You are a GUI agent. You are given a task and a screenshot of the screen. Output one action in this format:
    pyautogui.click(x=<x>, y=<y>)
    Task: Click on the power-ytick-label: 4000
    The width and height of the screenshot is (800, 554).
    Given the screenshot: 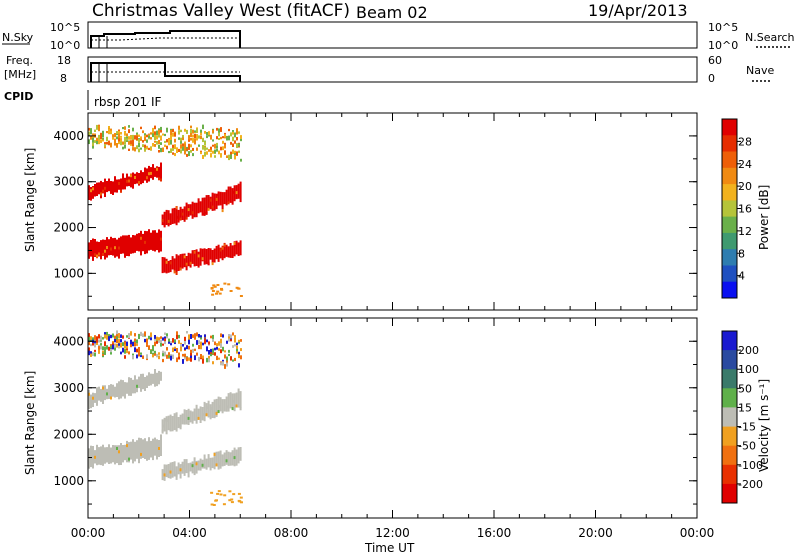 What is the action you would take?
    pyautogui.click(x=68, y=136)
    